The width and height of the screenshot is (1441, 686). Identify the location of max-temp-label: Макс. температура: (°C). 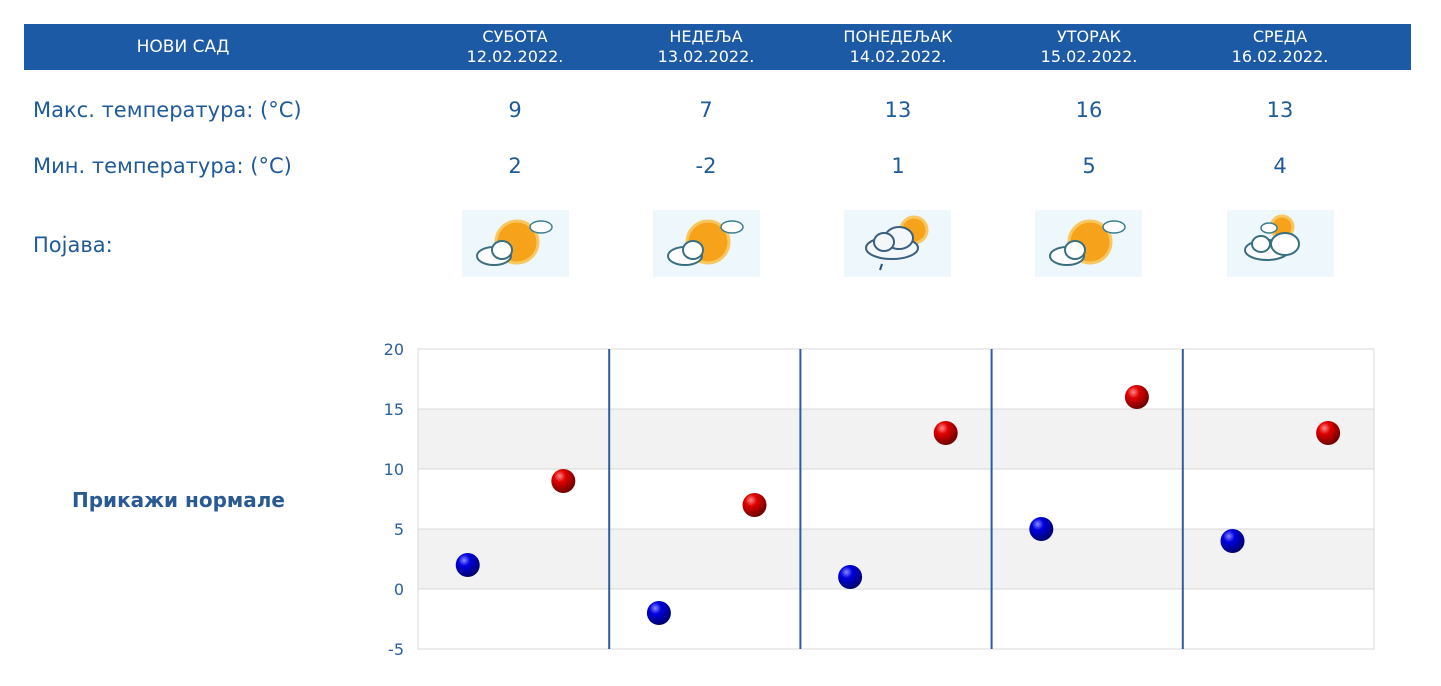
(167, 110).